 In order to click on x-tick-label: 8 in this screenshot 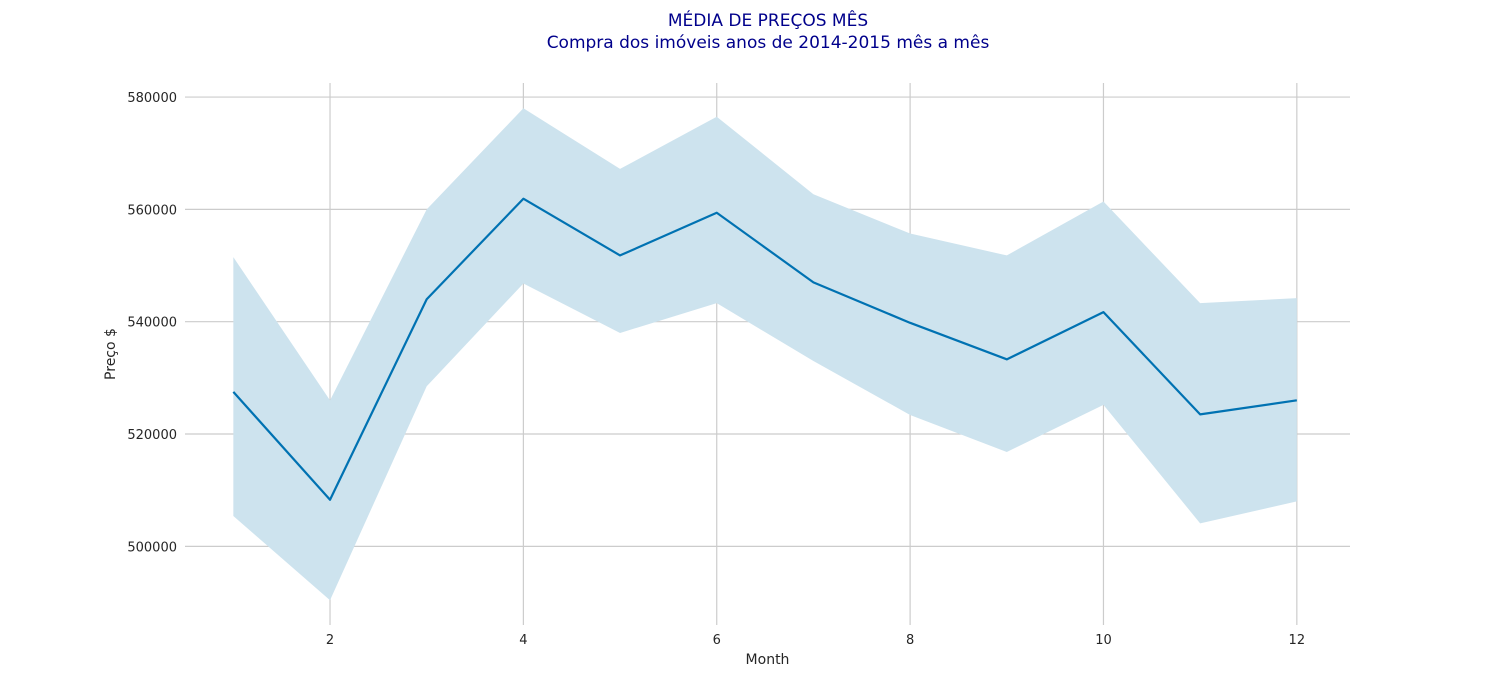, I will do `click(910, 640)`.